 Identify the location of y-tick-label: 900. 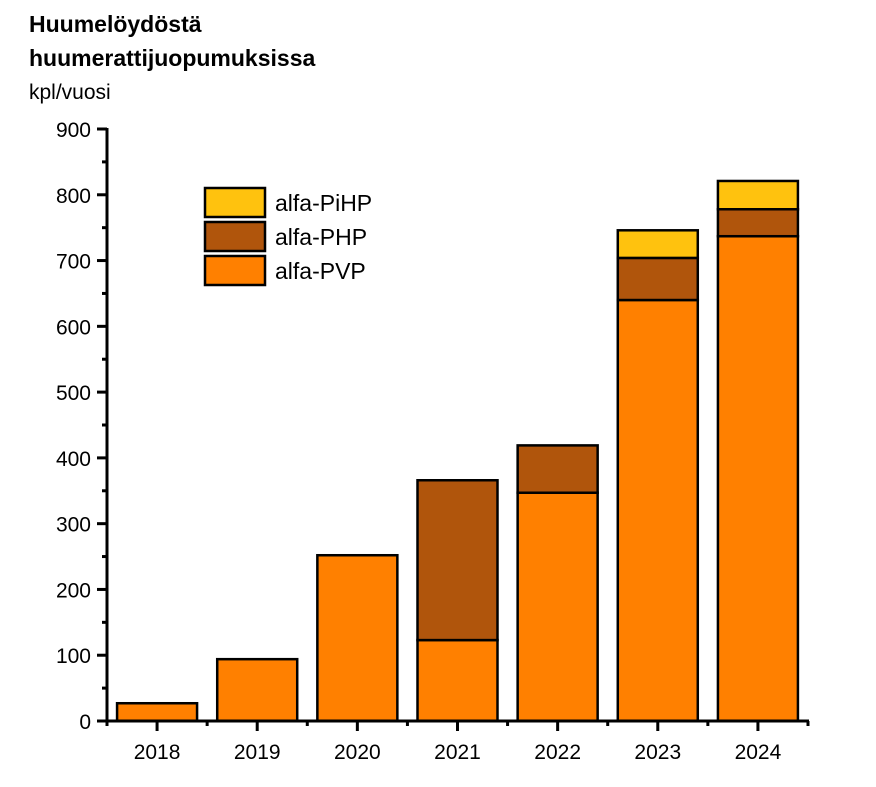
(73, 130).